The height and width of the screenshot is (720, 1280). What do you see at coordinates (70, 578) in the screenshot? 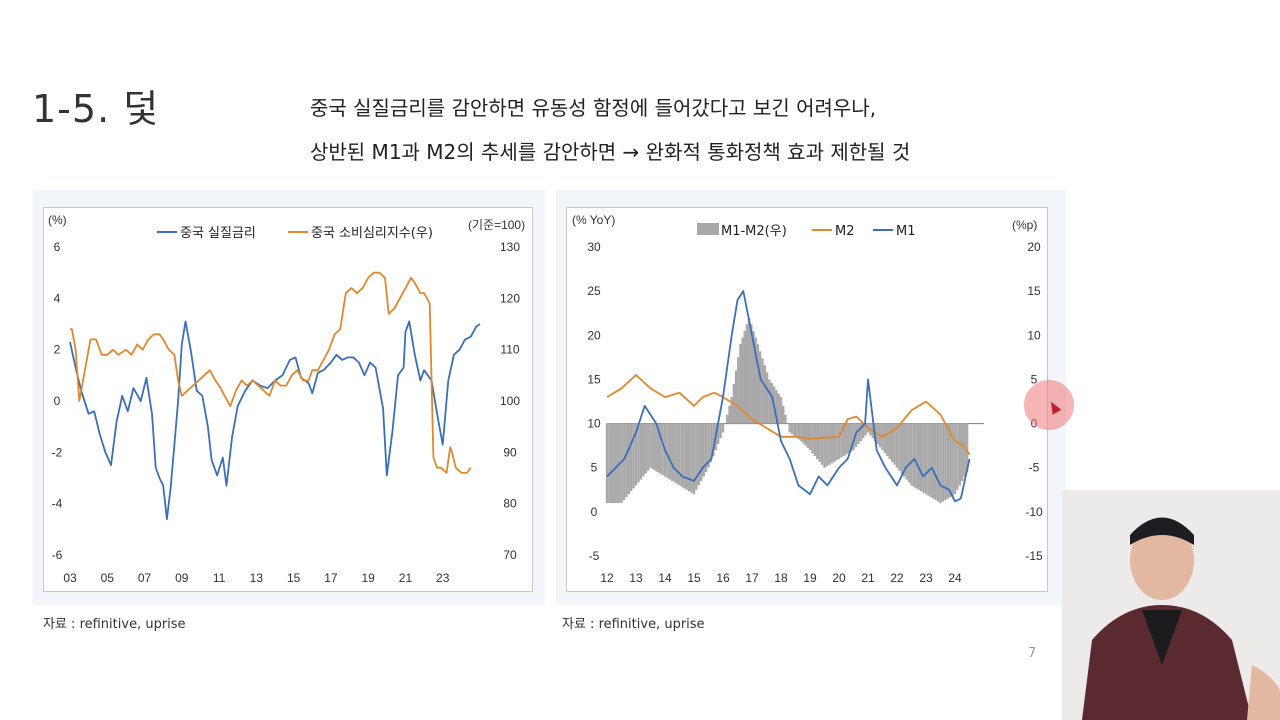
I see `left-chart-x-tick-label: 03` at bounding box center [70, 578].